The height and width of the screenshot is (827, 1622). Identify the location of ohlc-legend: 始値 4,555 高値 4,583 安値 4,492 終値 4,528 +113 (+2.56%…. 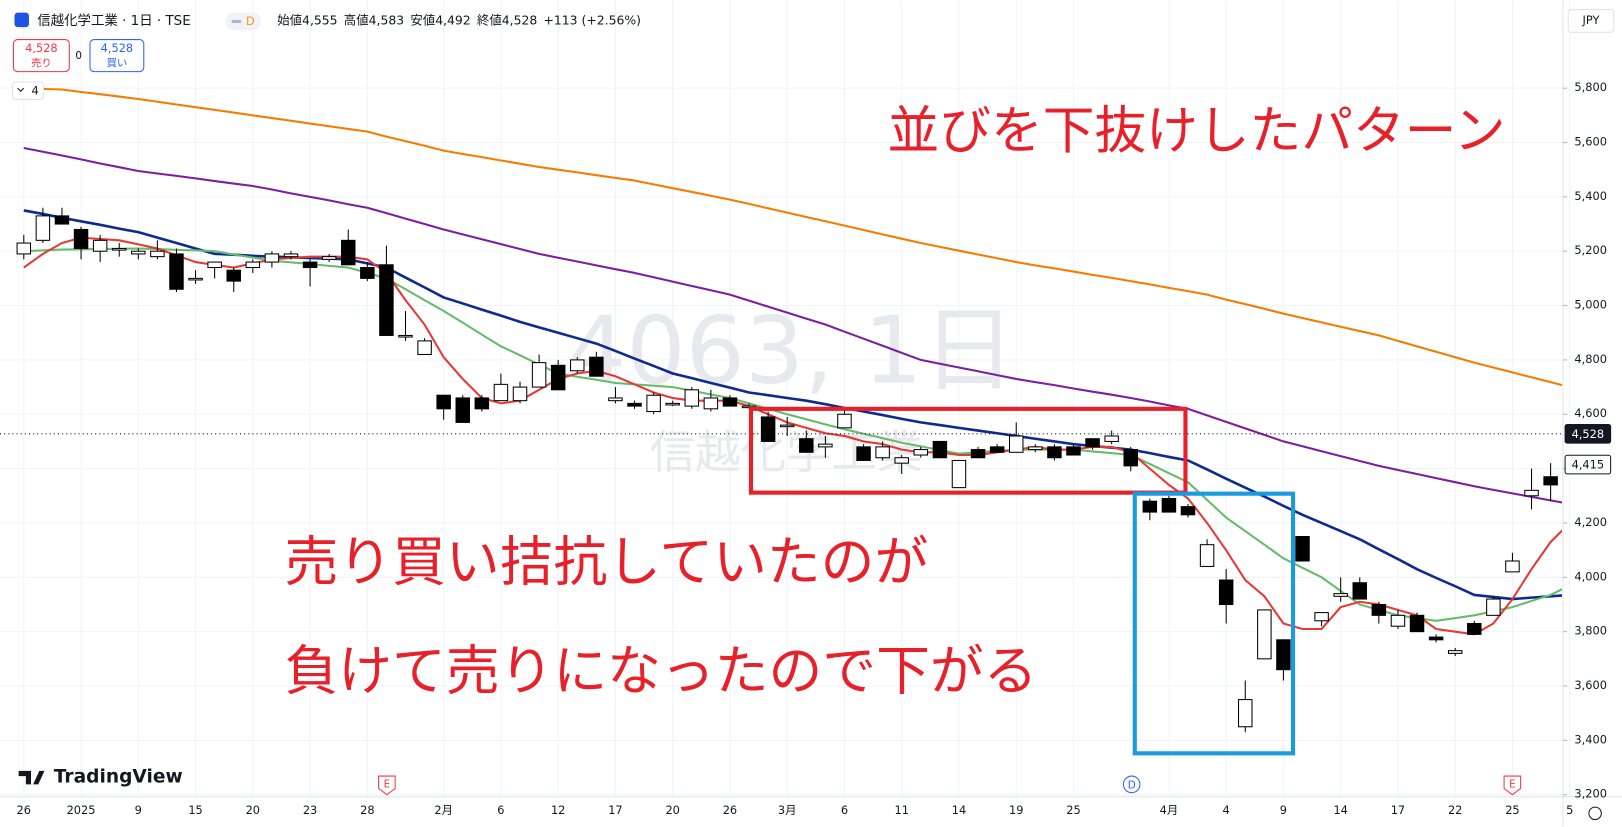
(459, 19).